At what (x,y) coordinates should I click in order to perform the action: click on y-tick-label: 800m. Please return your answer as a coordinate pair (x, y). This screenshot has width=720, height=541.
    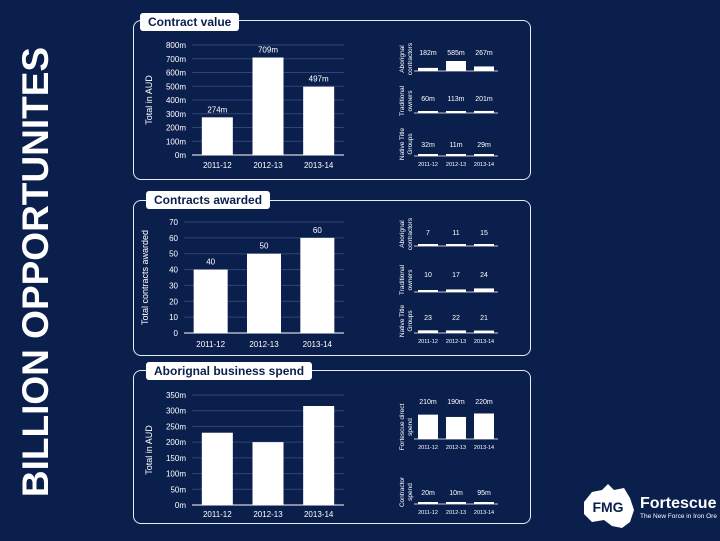
    Looking at the image, I should click on (176, 45).